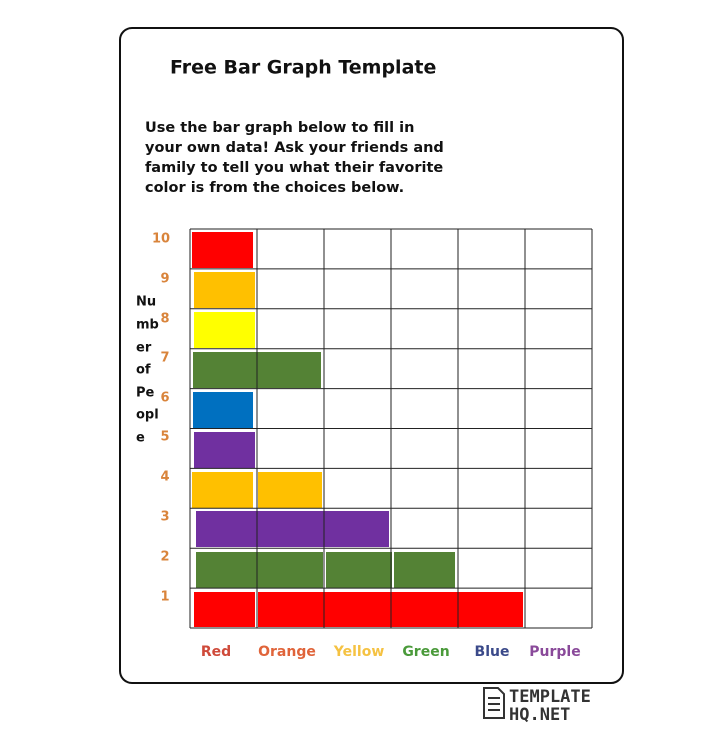  I want to click on column-label: Yellow, so click(359, 652).